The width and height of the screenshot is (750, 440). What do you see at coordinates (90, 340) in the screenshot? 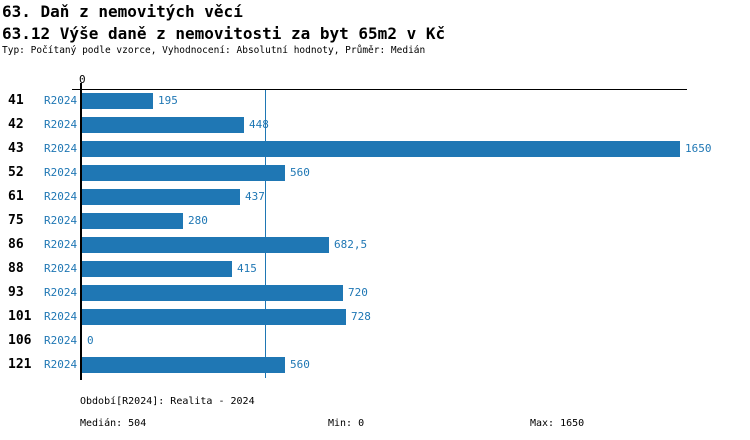
I see `bar-value-label: 0` at bounding box center [90, 340].